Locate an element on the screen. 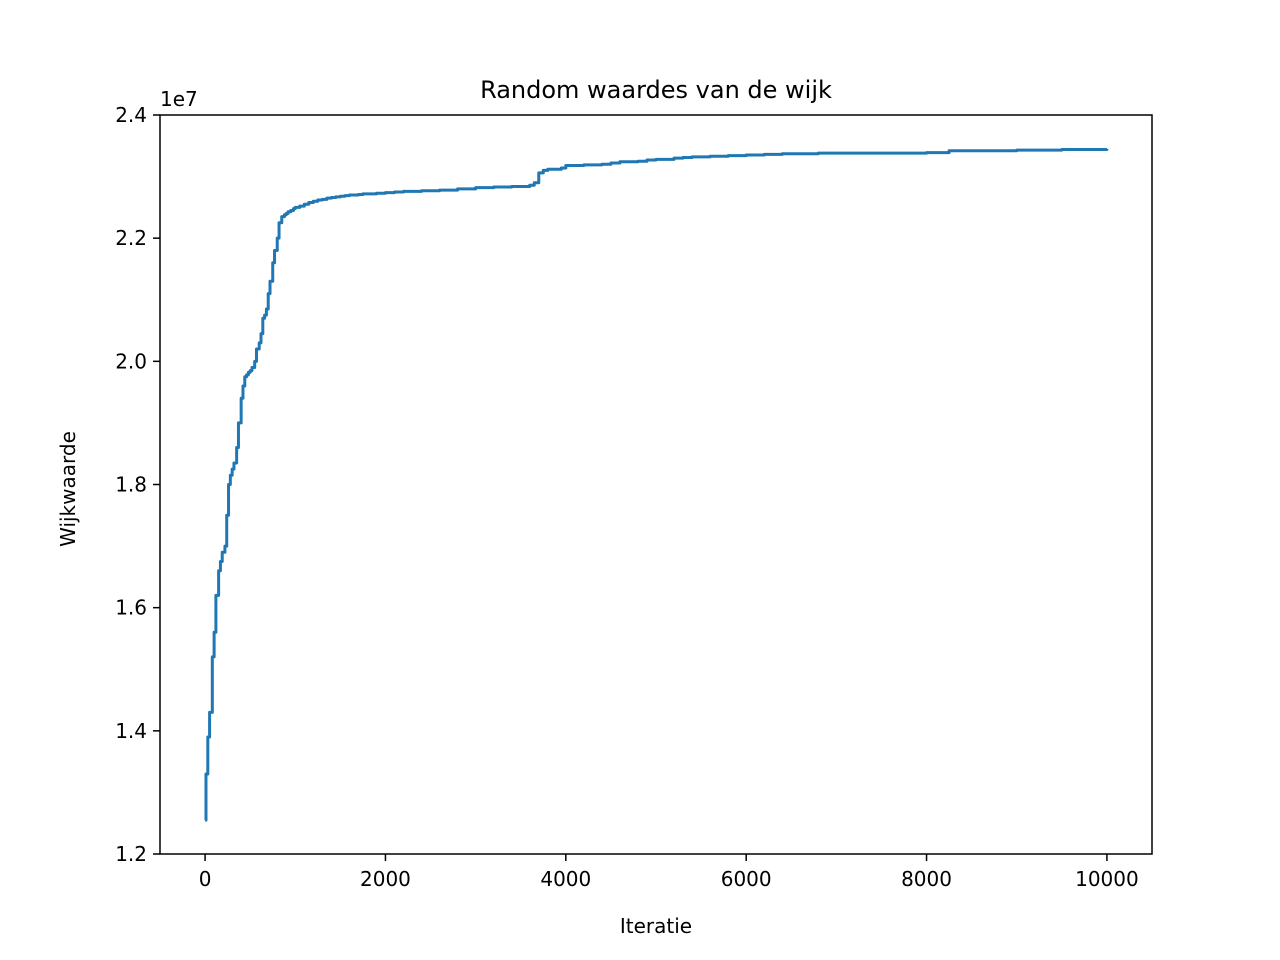 The image size is (1280, 960). x-tick-label: 8000 is located at coordinates (926, 879).